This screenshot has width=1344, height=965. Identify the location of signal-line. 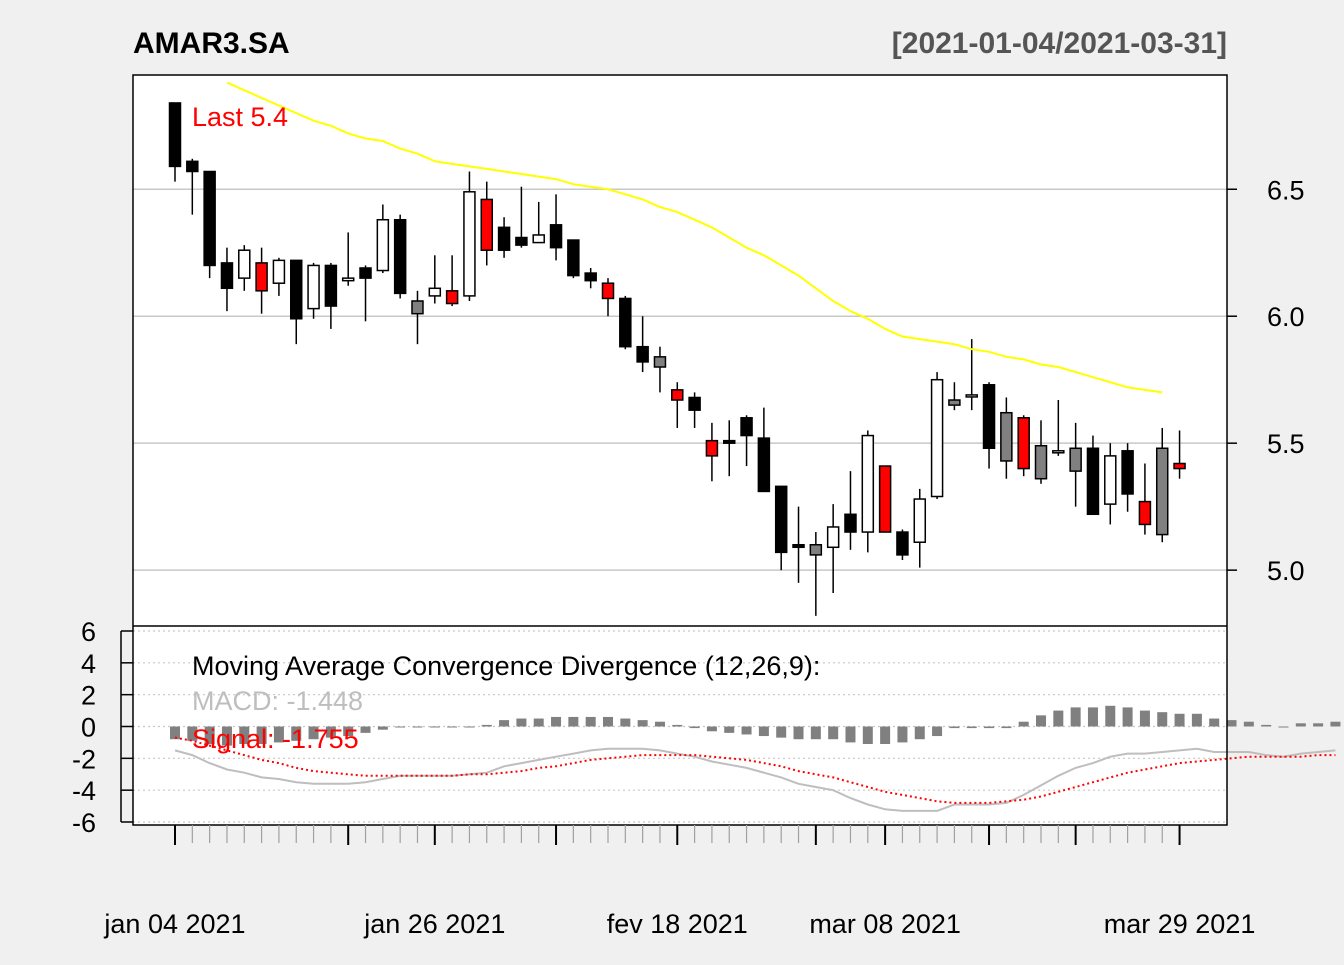
(755, 770).